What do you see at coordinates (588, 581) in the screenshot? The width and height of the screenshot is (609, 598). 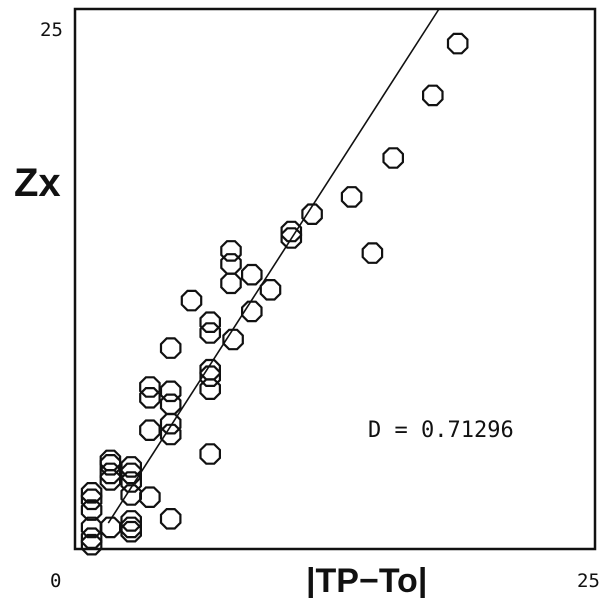 I see `x-tick-label-end: 25` at bounding box center [588, 581].